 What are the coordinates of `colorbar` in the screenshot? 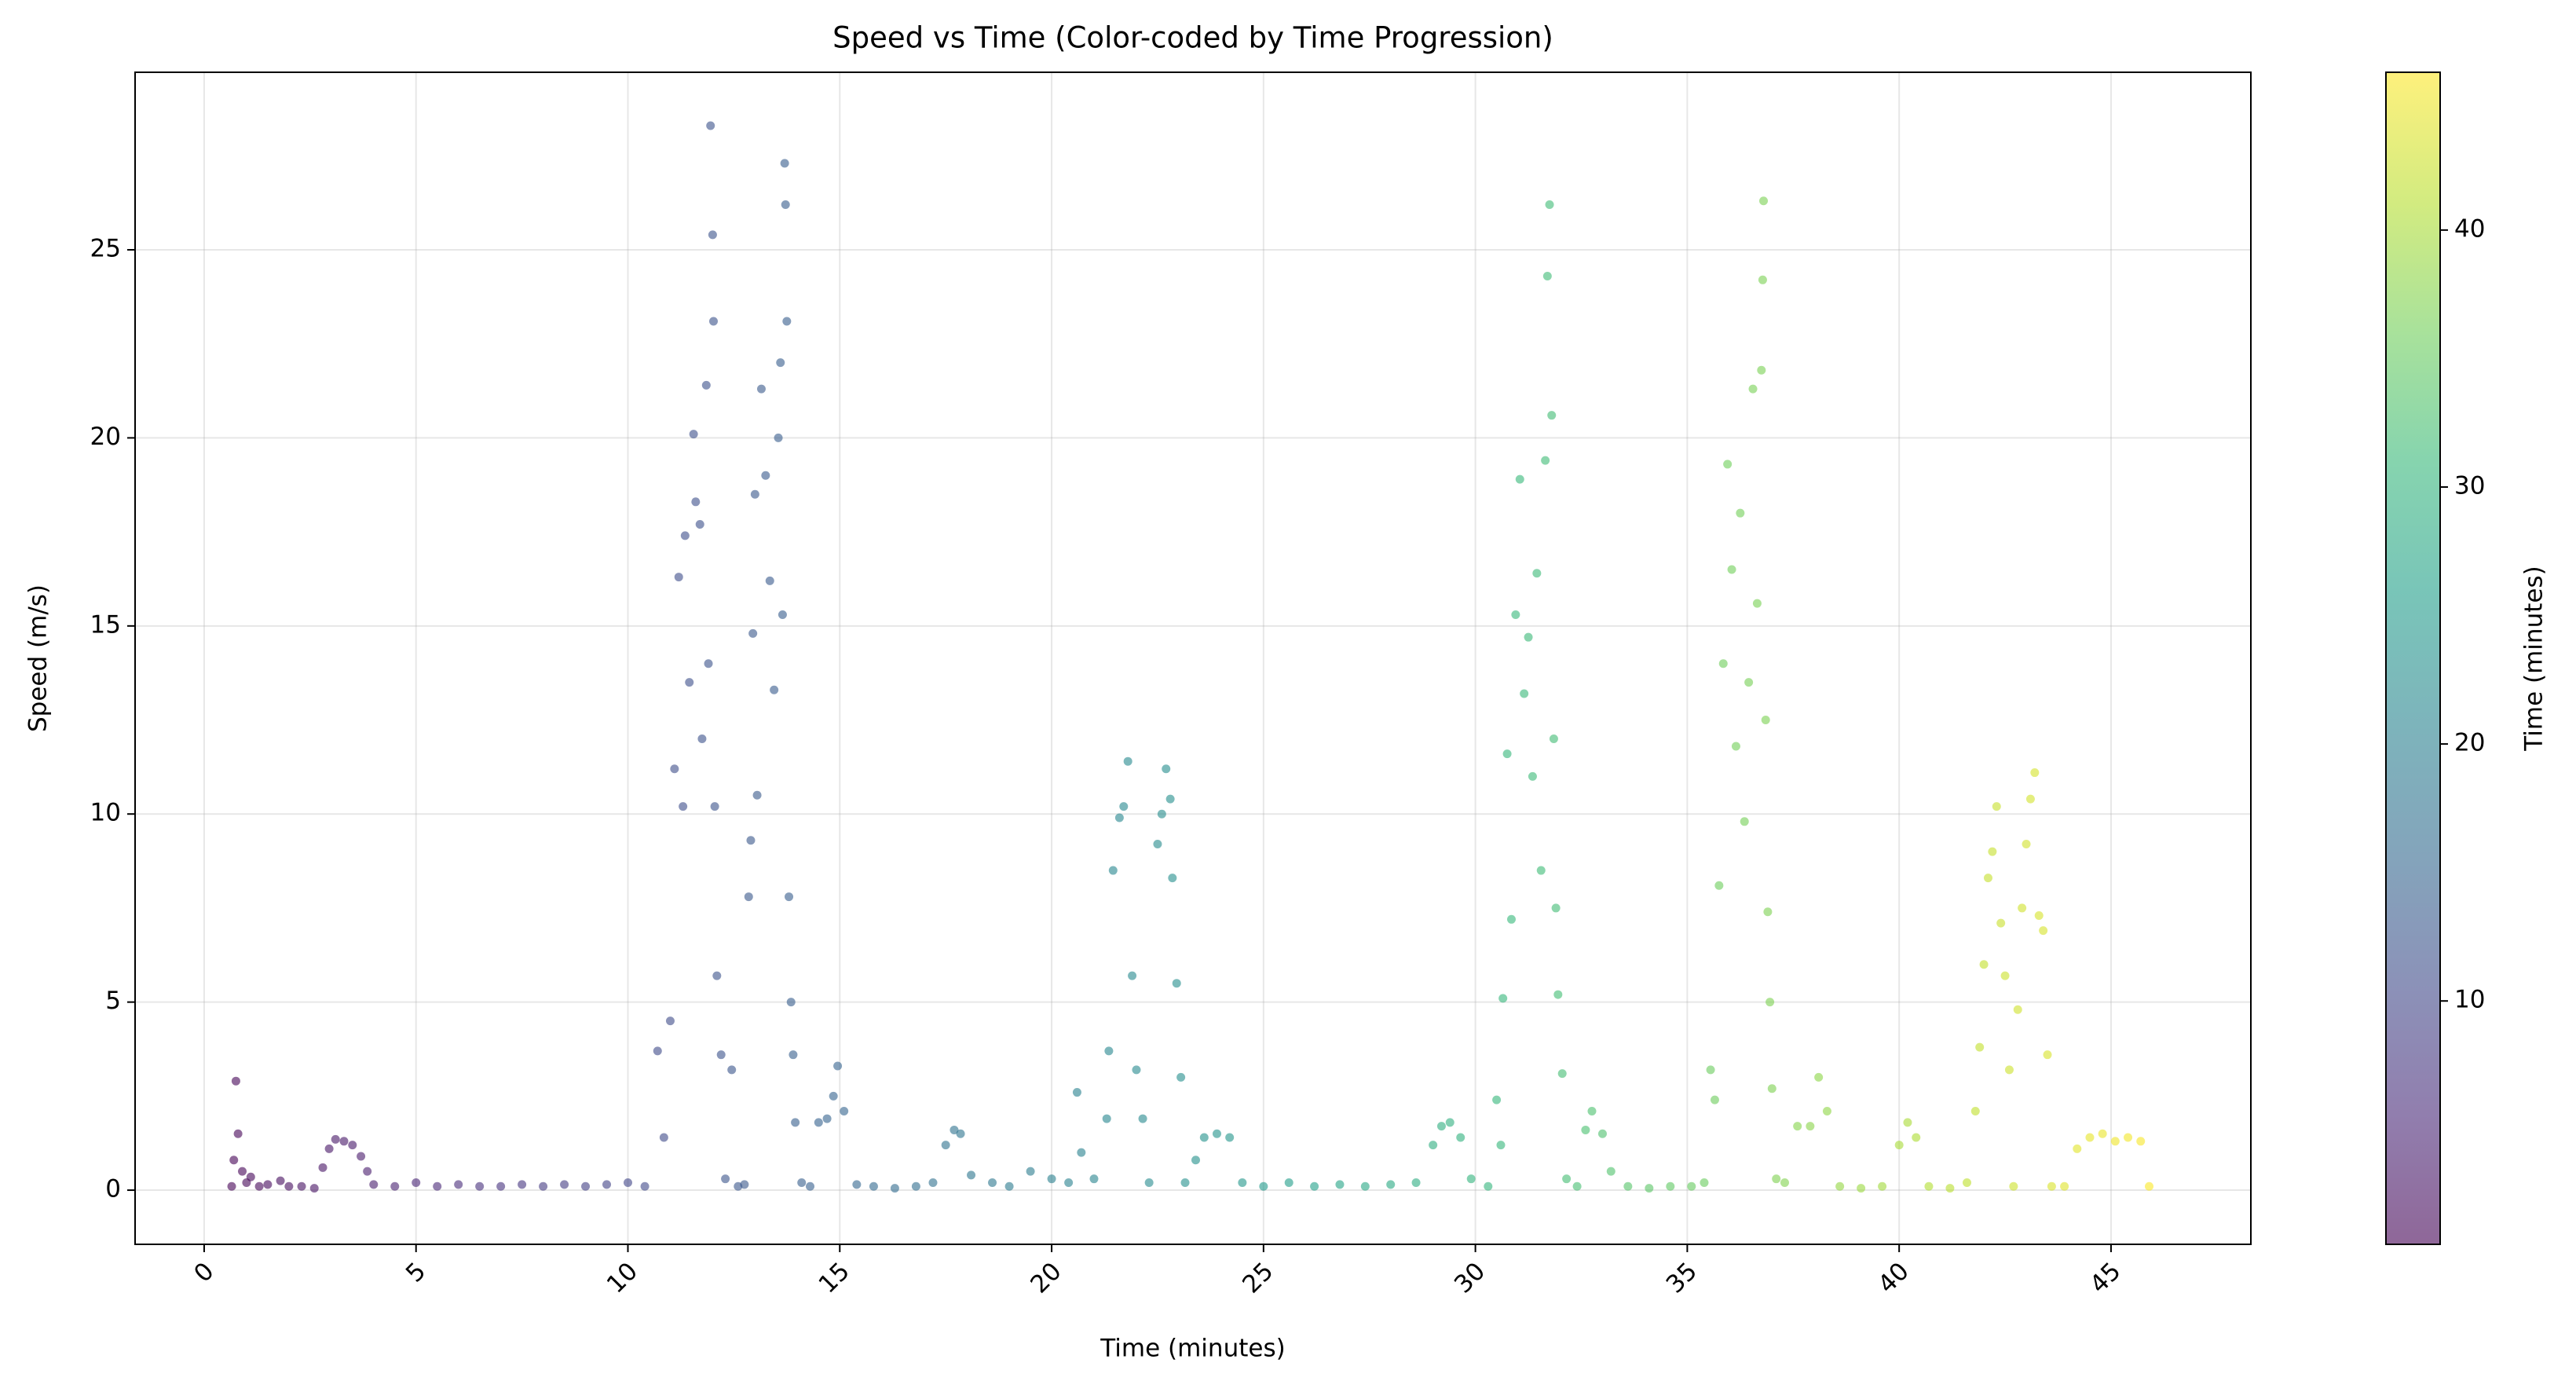 It's located at (2413, 658).